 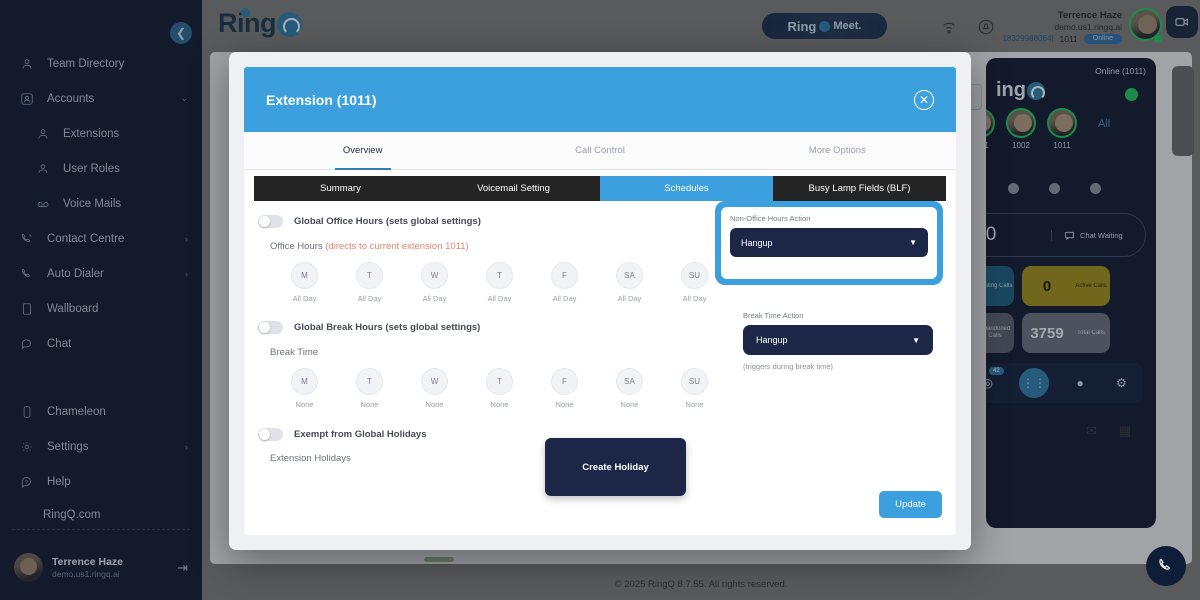 I want to click on gear-icon, so click(x=27, y=447).